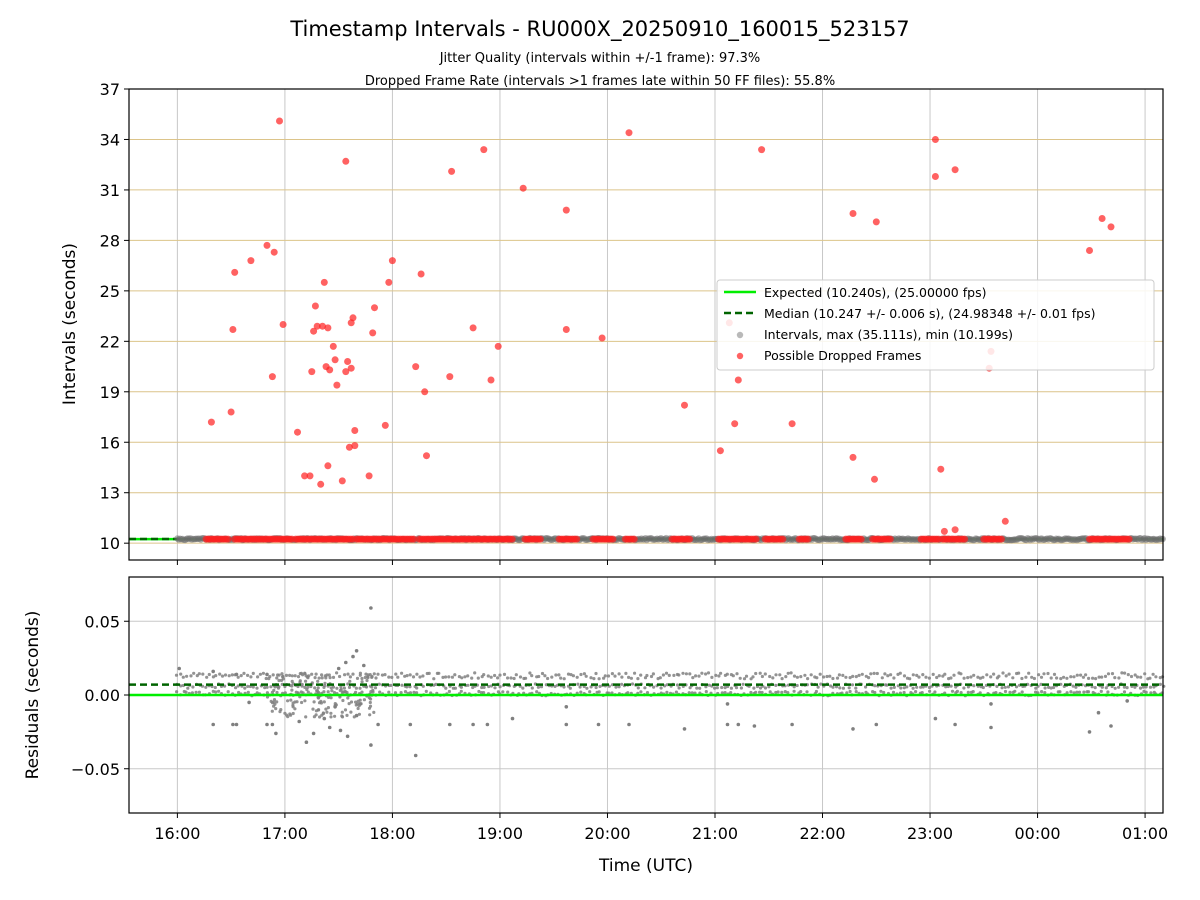  I want to click on legend-box, so click(935, 325).